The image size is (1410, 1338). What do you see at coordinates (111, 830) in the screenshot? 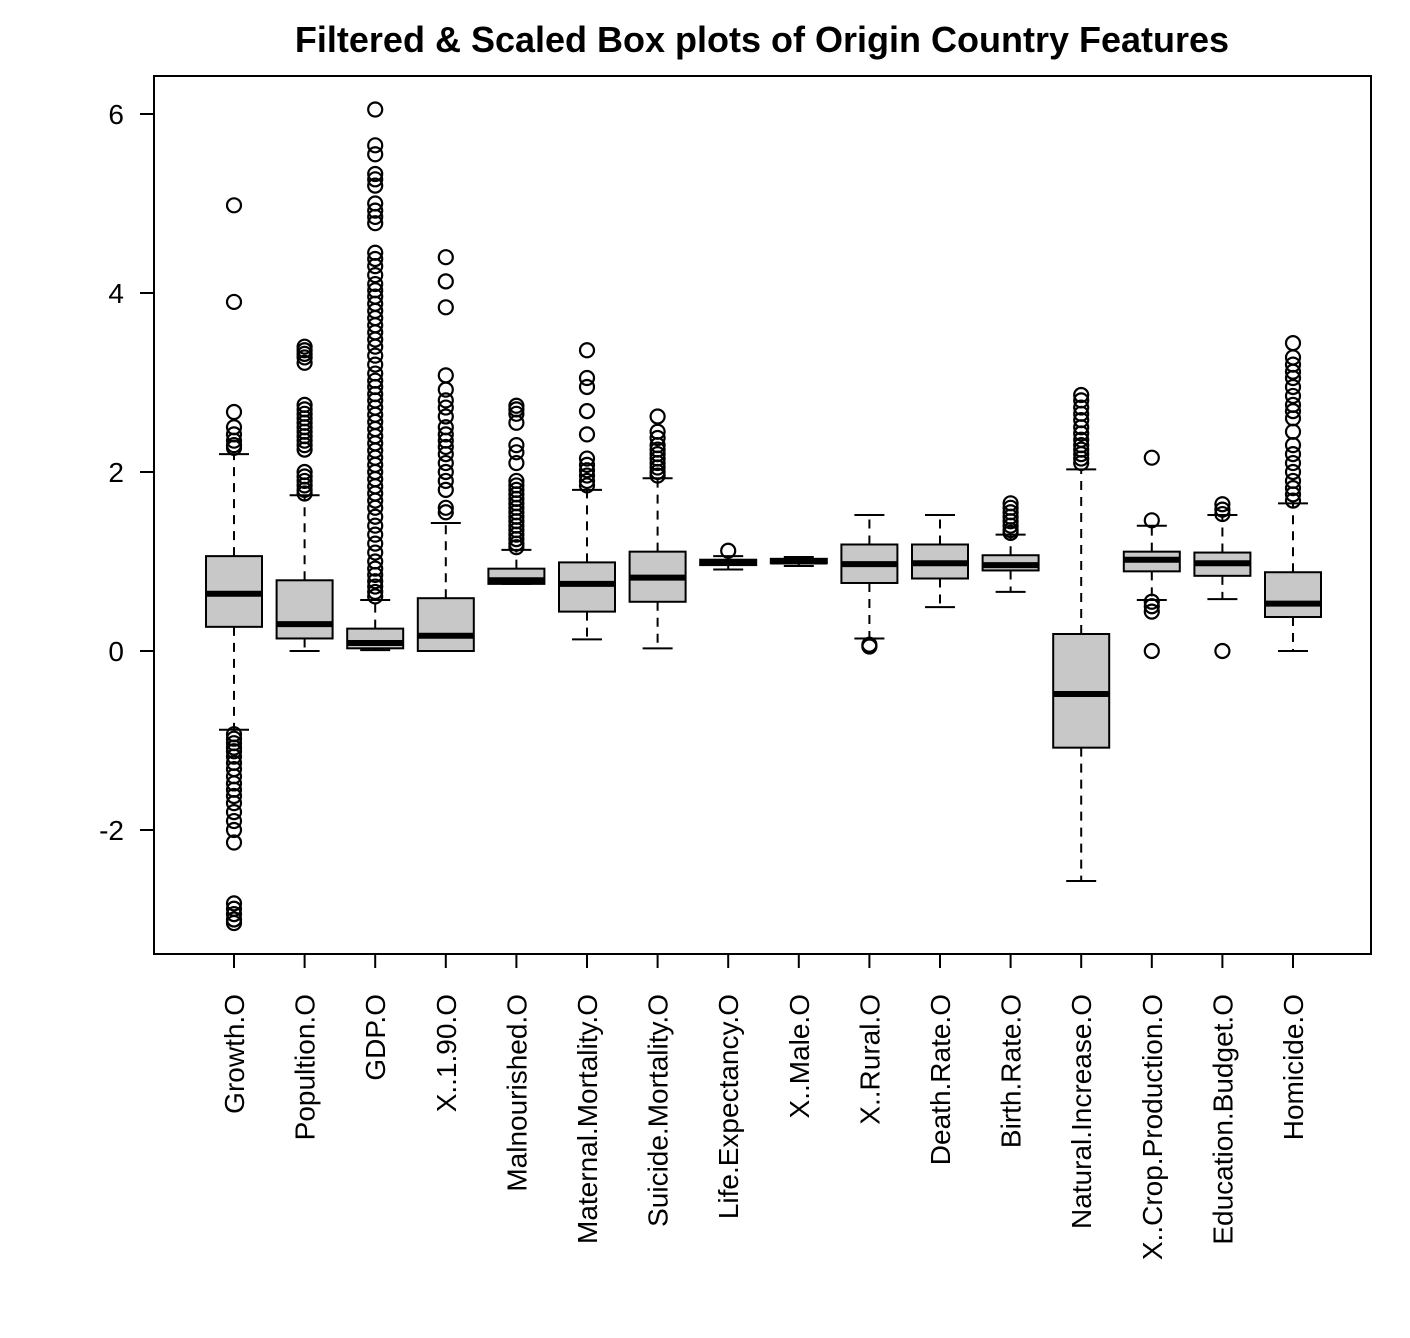
I see `y-tick-label: -2` at bounding box center [111, 830].